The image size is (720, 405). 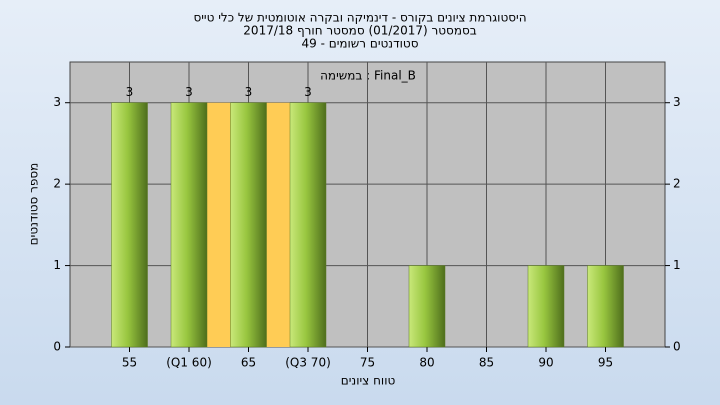 I want to click on y-axis-title: מספר סטודנטים, so click(x=34, y=204).